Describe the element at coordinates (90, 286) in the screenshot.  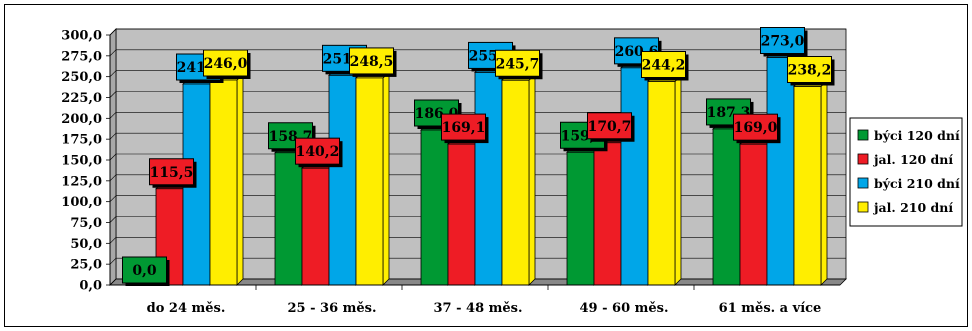
I see `y-tick-label: 0,0` at that location.